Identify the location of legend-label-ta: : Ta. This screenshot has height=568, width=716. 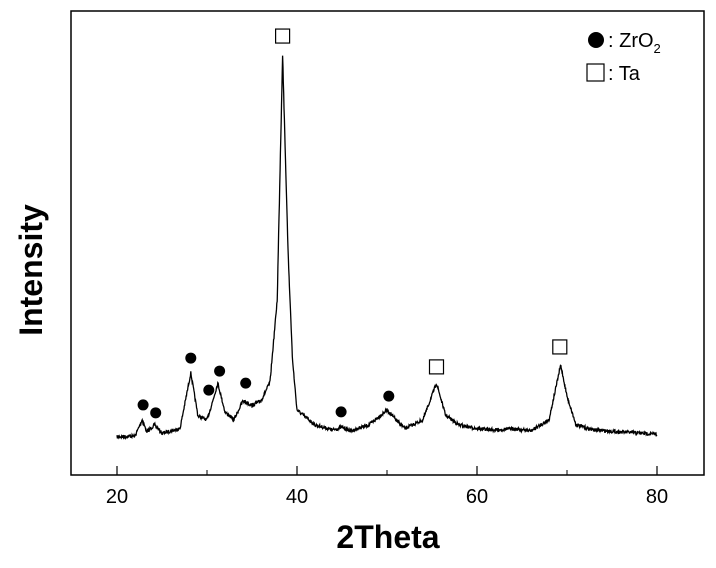
(624, 74).